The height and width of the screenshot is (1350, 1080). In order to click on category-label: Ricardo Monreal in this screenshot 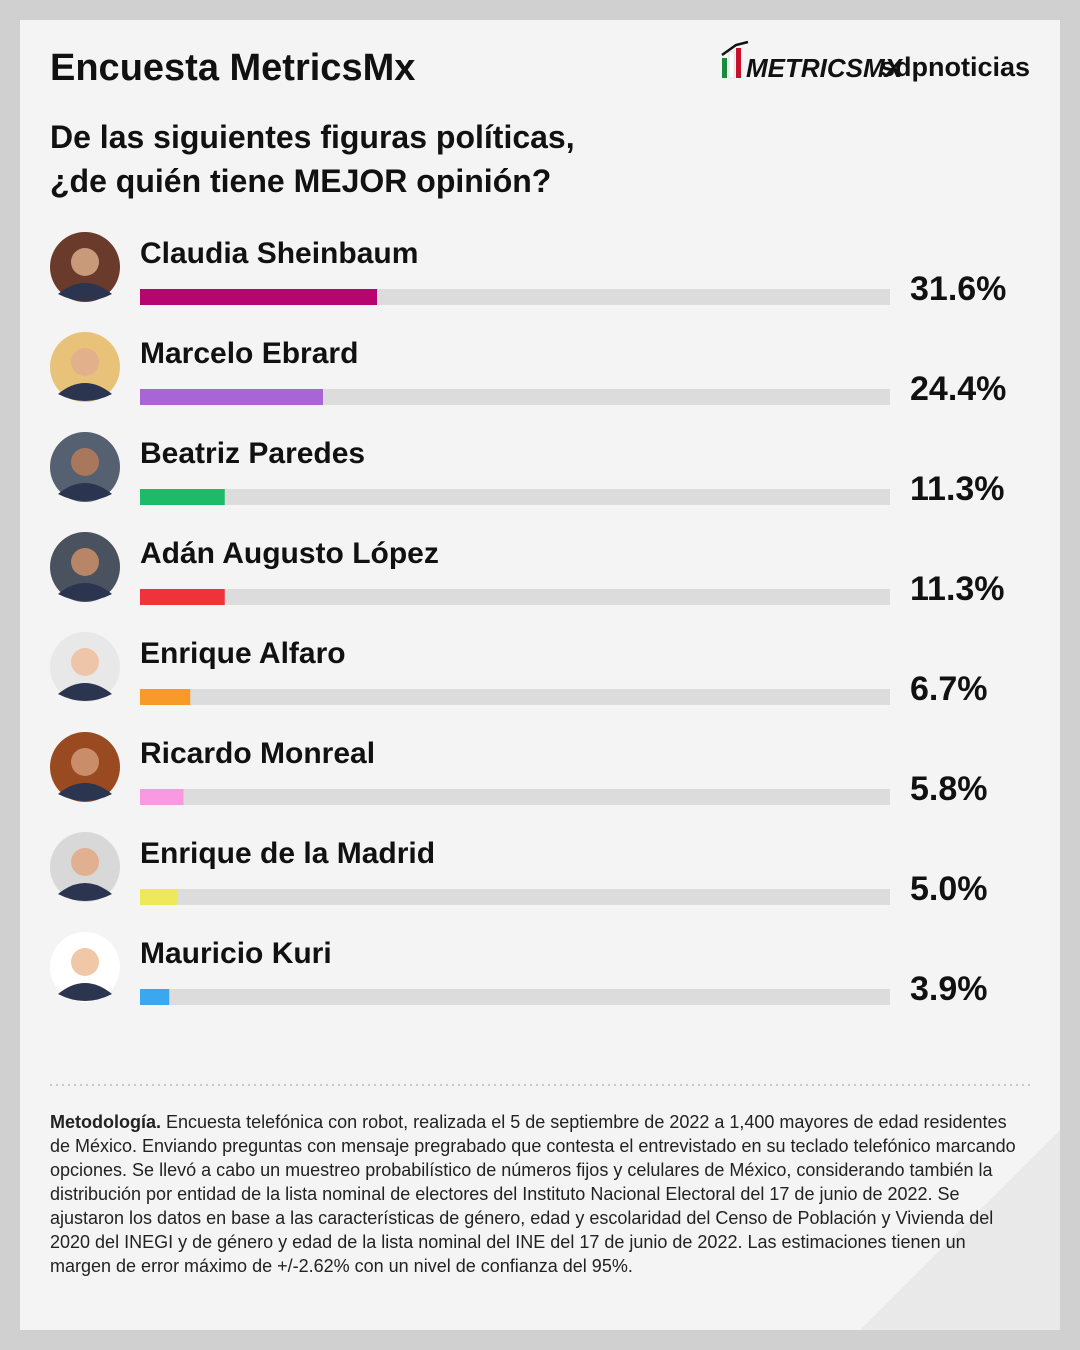, I will do `click(257, 753)`.